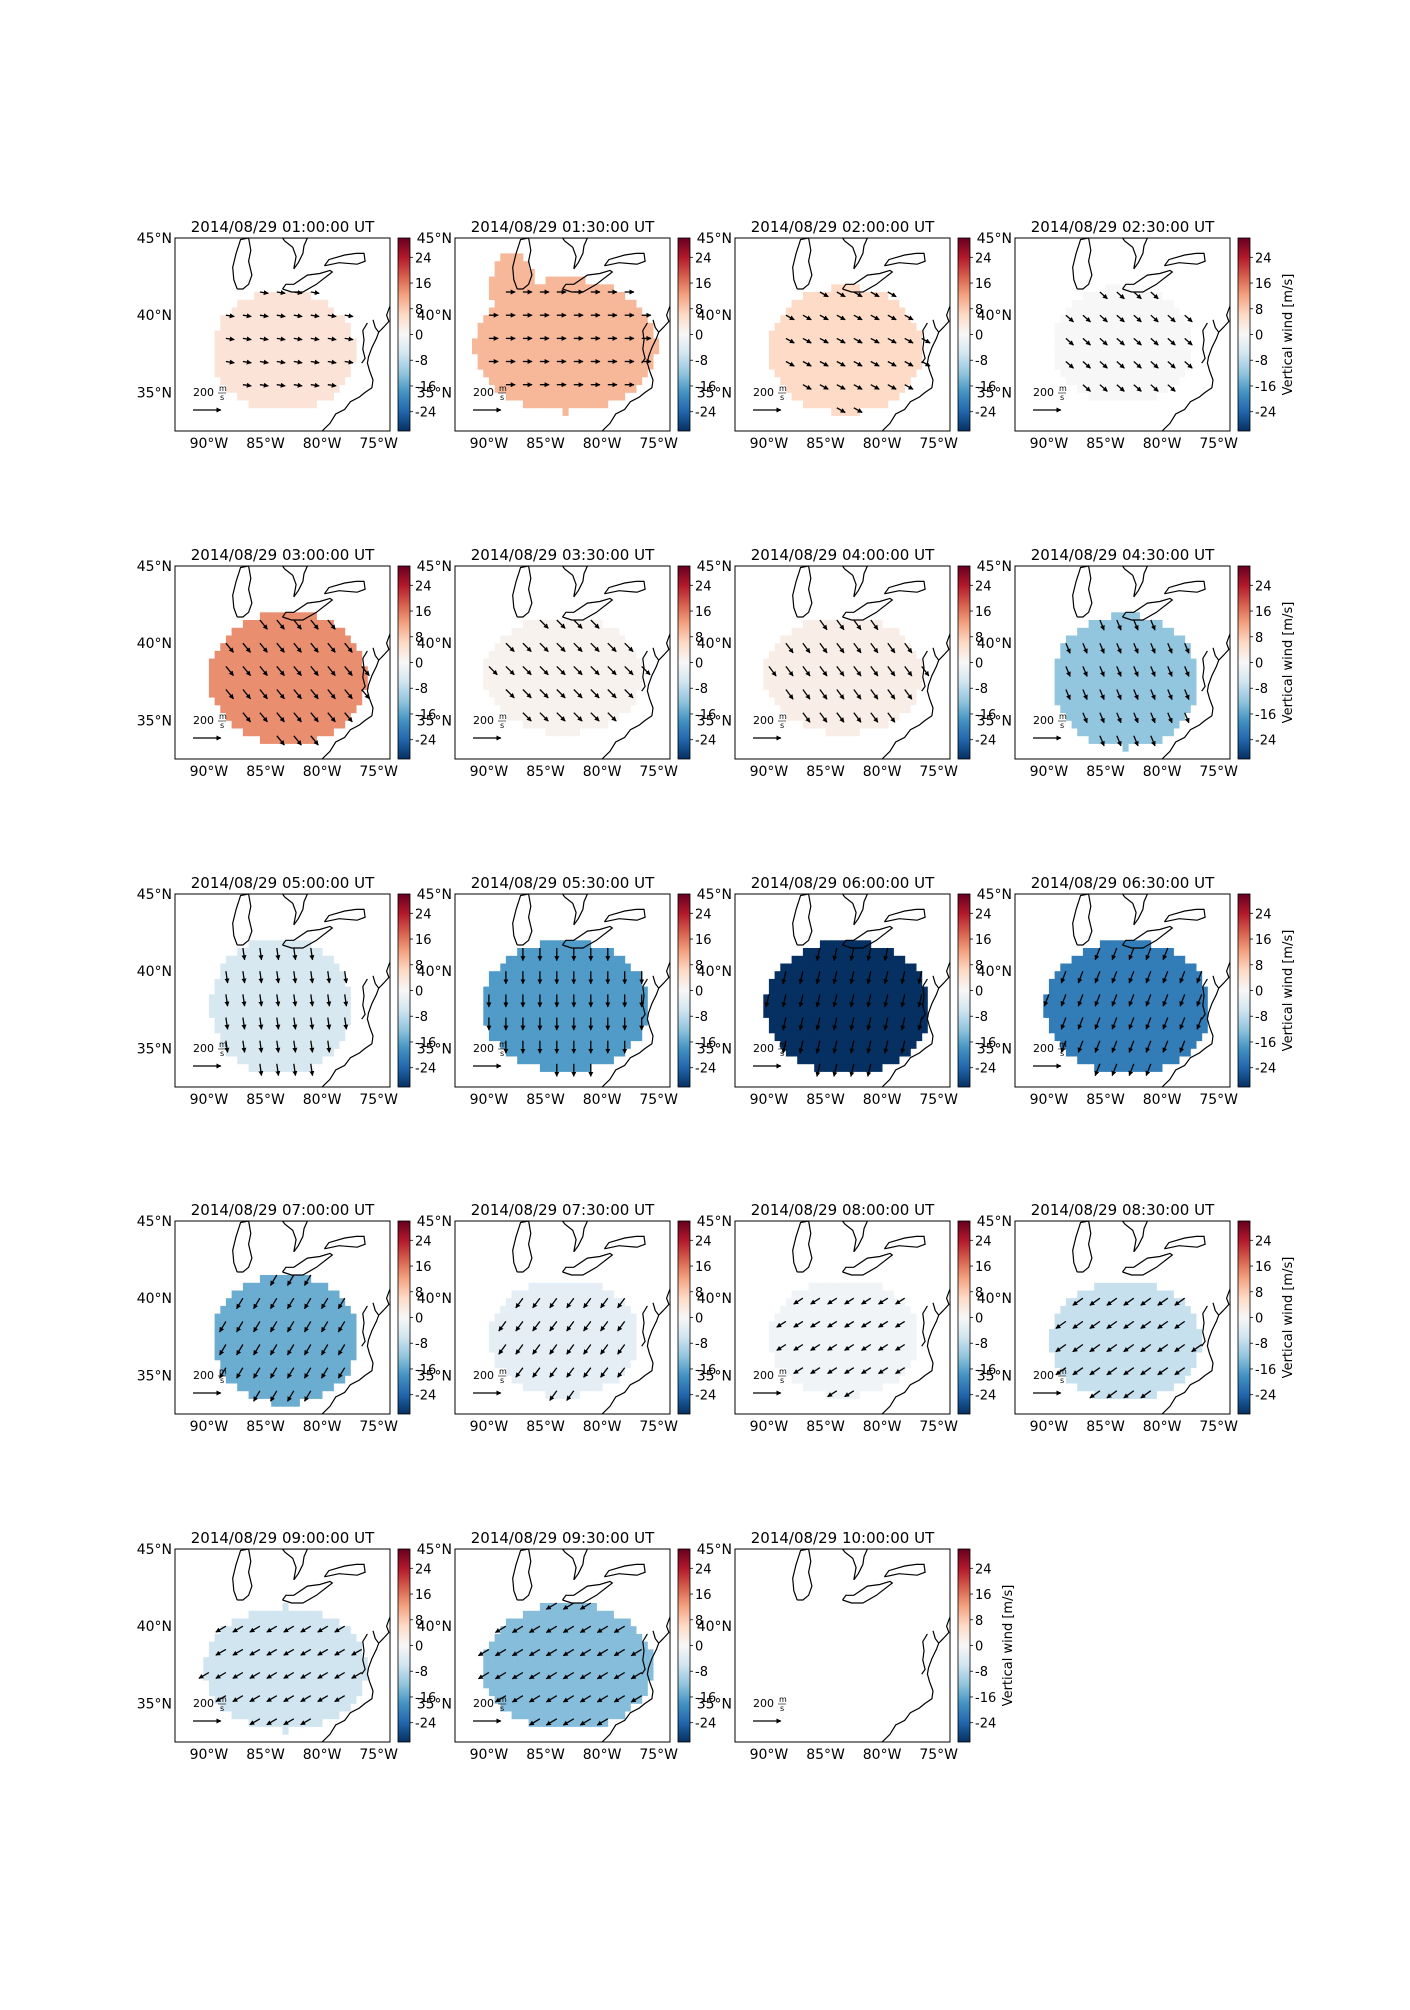  What do you see at coordinates (378, 1100) in the screenshot?
I see `x-tick-label: 75°W` at bounding box center [378, 1100].